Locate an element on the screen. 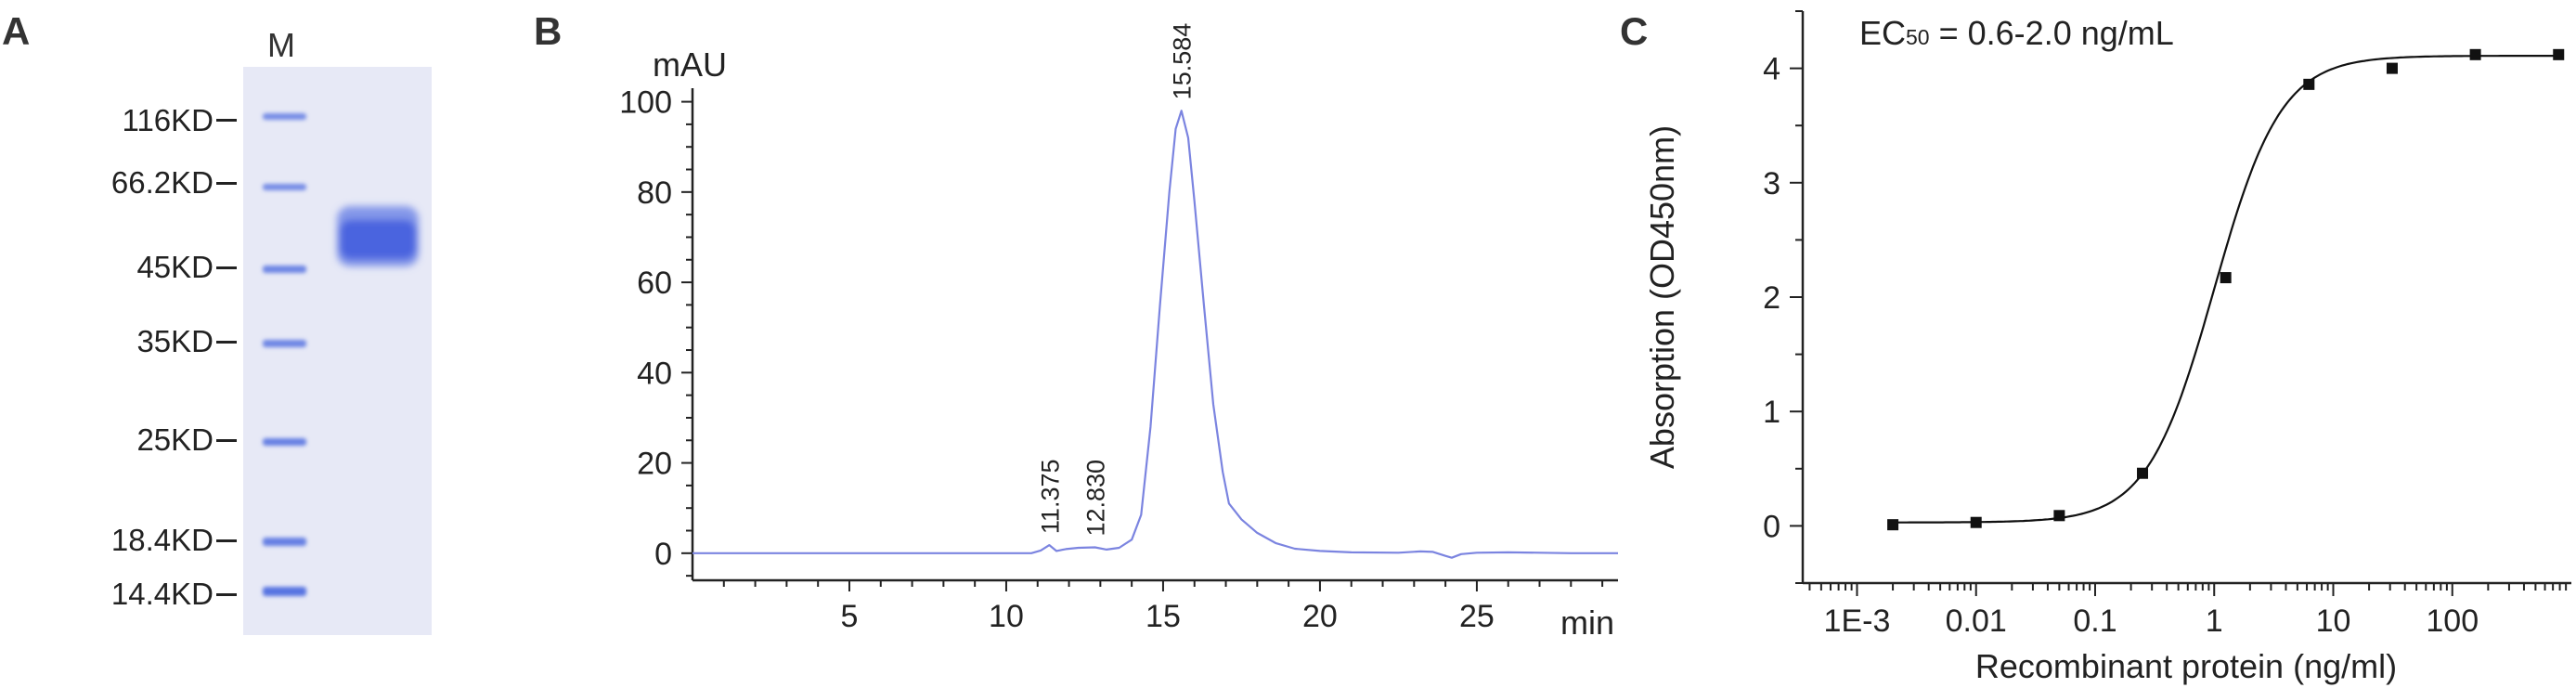 The height and width of the screenshot is (688, 2576). marker-label-116: 116KD is located at coordinates (168, 120).